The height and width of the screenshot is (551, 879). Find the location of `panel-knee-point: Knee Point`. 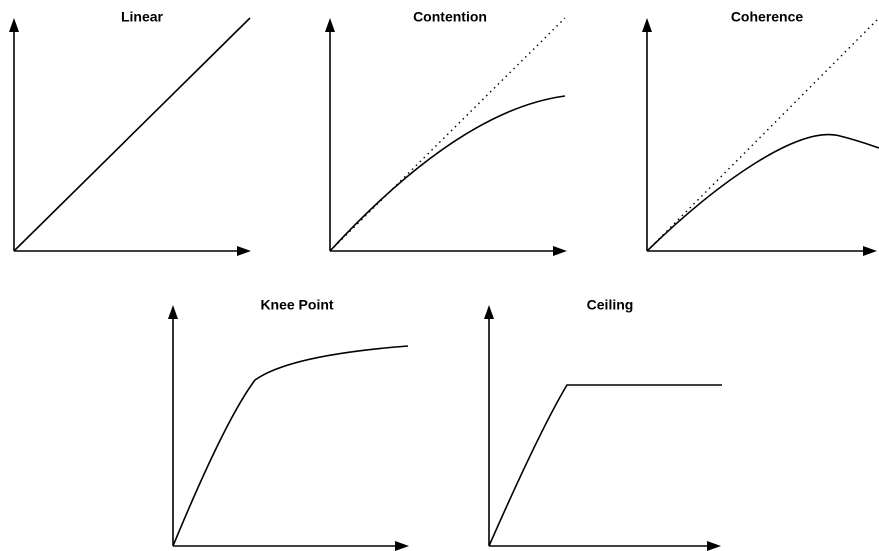

panel-knee-point: Knee Point is located at coordinates (288, 424).